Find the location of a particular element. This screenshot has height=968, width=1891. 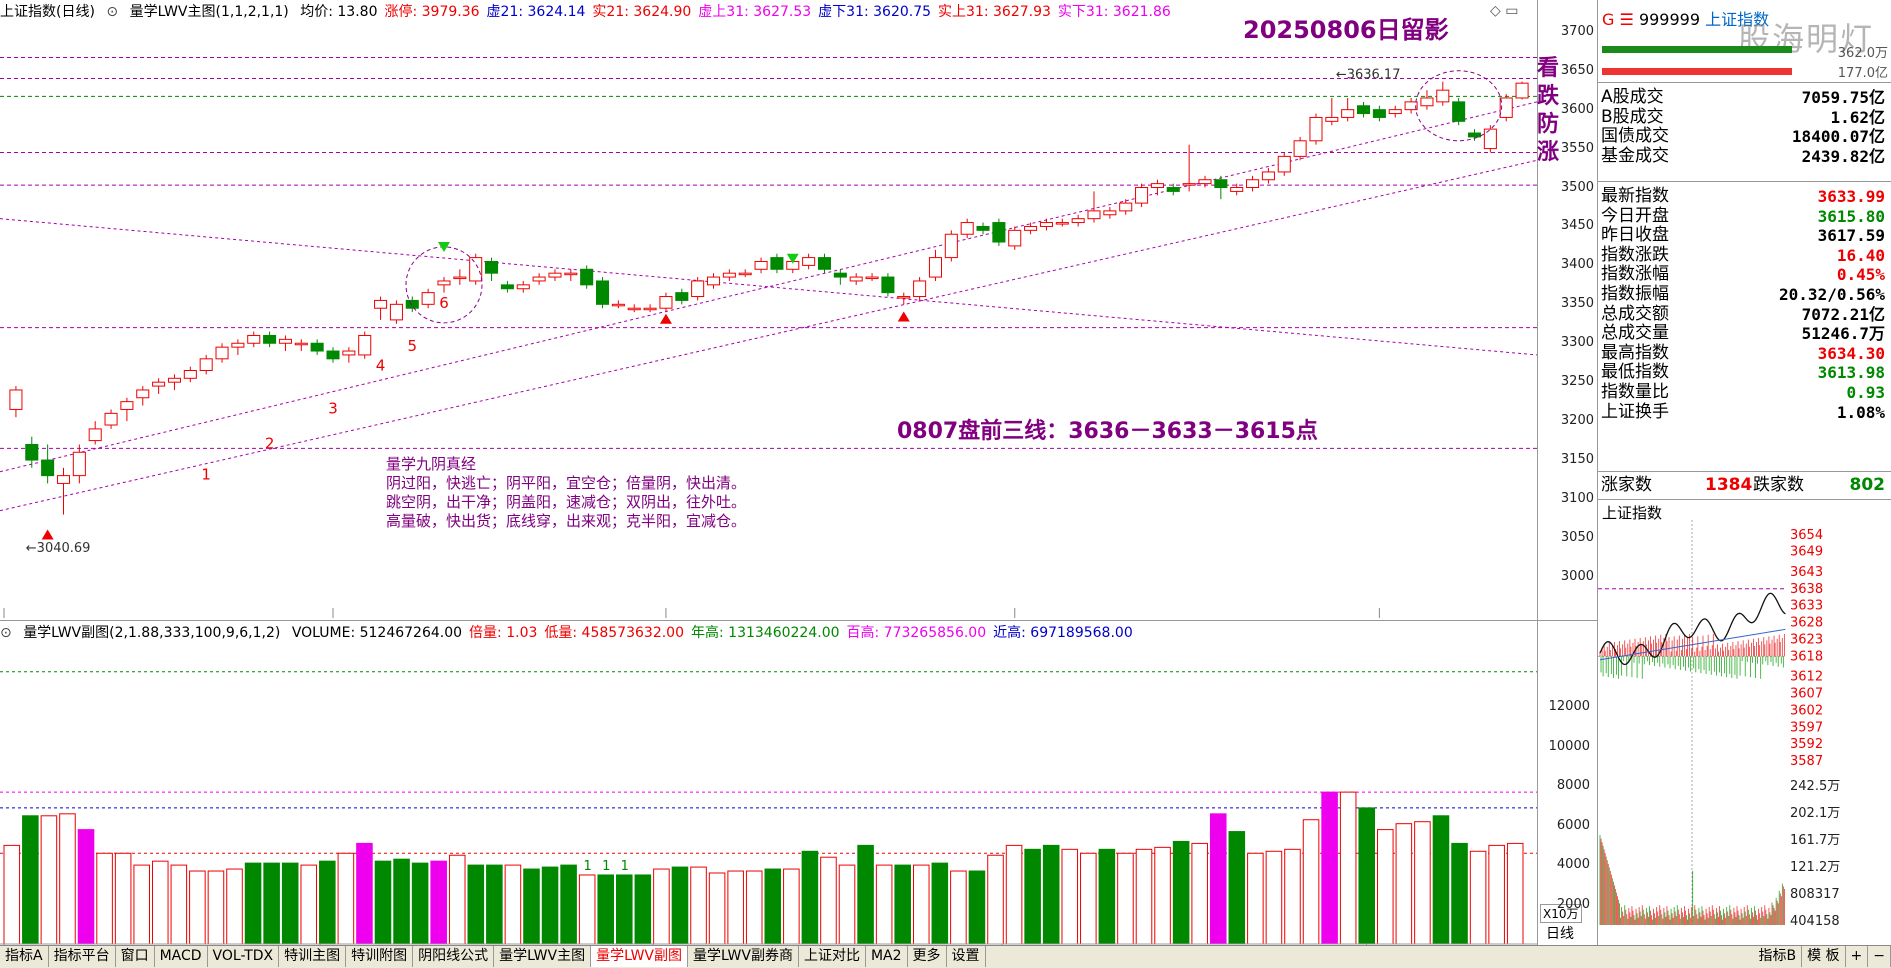

tab-7: 特训附图 is located at coordinates (380, 956).